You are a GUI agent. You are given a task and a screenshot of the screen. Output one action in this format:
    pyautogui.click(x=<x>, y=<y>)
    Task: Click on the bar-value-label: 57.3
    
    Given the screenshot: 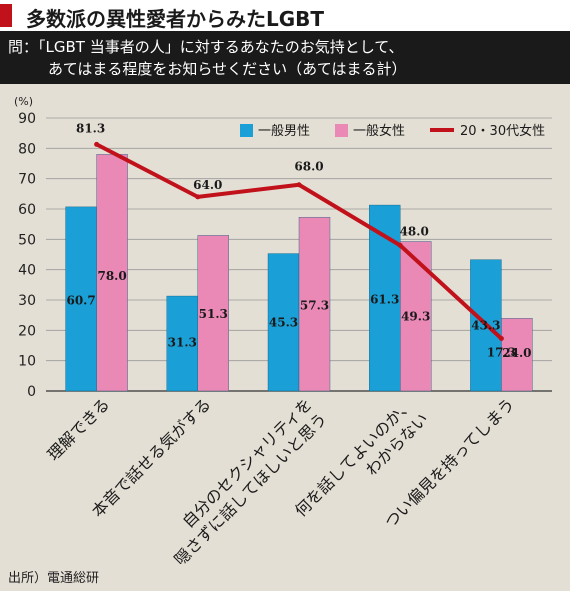 What is the action you would take?
    pyautogui.click(x=314, y=305)
    